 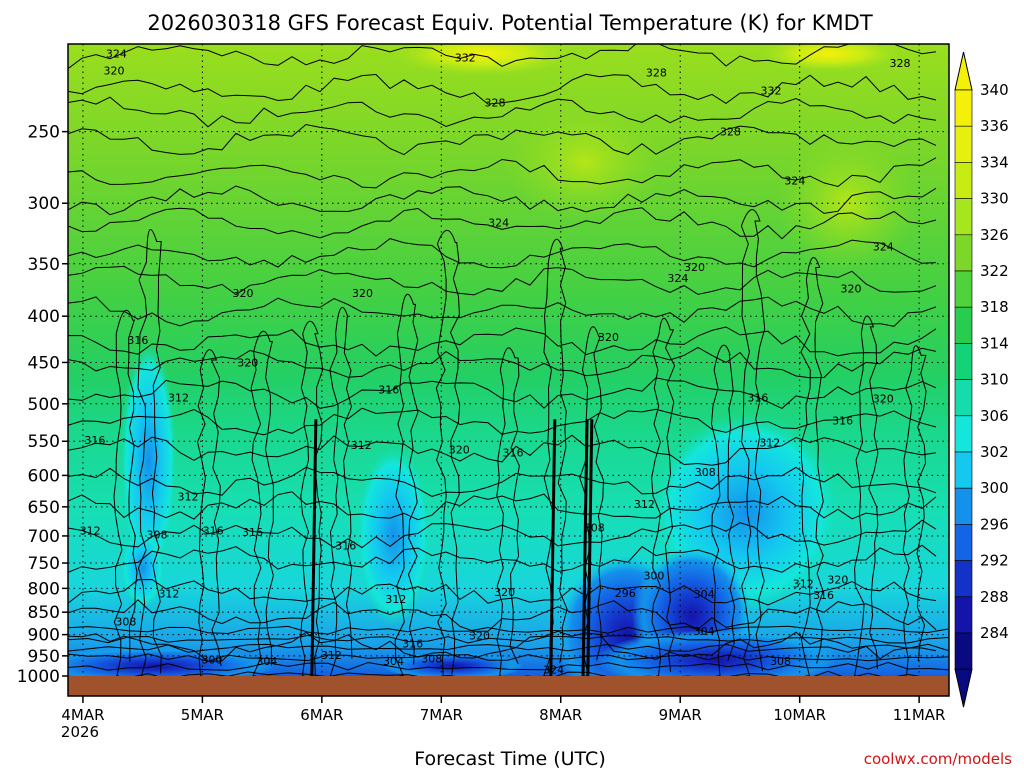 What do you see at coordinates (211, 660) in the screenshot?
I see `contour-label: 300` at bounding box center [211, 660].